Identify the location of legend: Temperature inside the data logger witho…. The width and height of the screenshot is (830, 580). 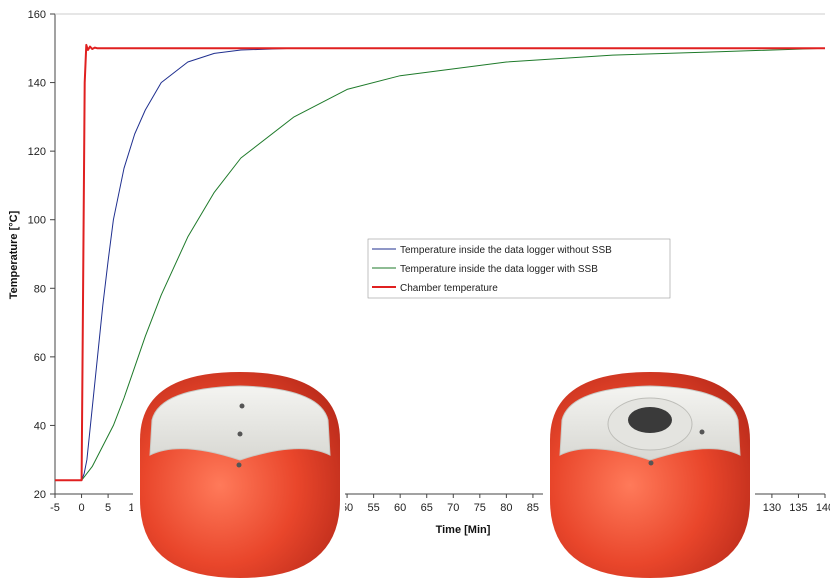
(519, 268).